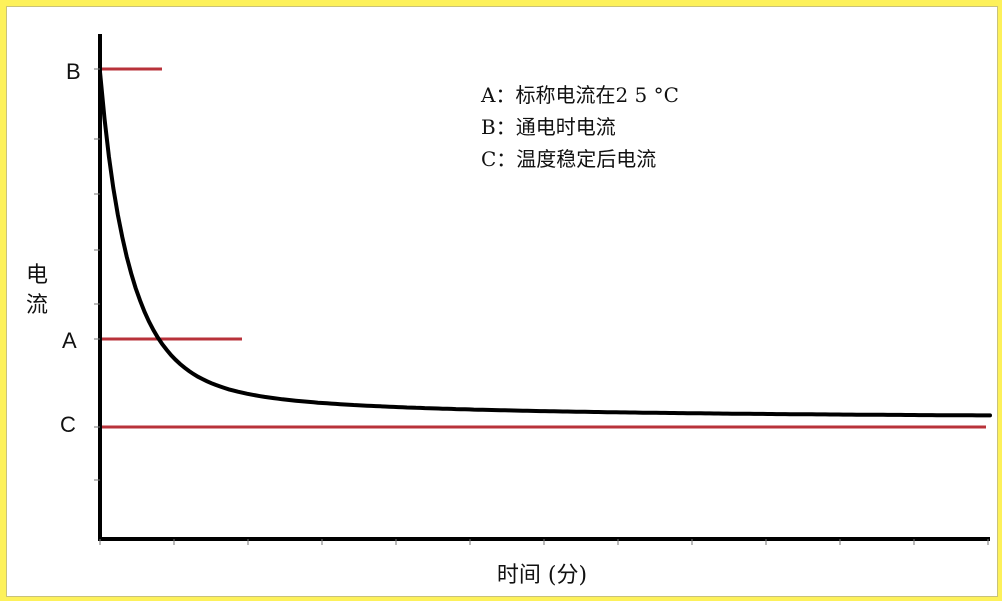 This screenshot has width=1002, height=601. Describe the element at coordinates (97, 274) in the screenshot. I see `y-axis-ticks` at that location.